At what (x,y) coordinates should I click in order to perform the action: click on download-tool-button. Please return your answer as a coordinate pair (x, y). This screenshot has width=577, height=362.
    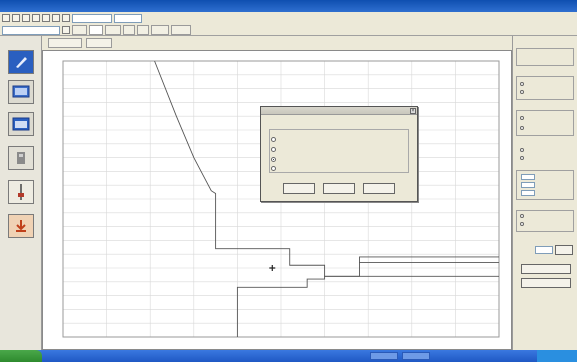
    Looking at the image, I should click on (21, 226).